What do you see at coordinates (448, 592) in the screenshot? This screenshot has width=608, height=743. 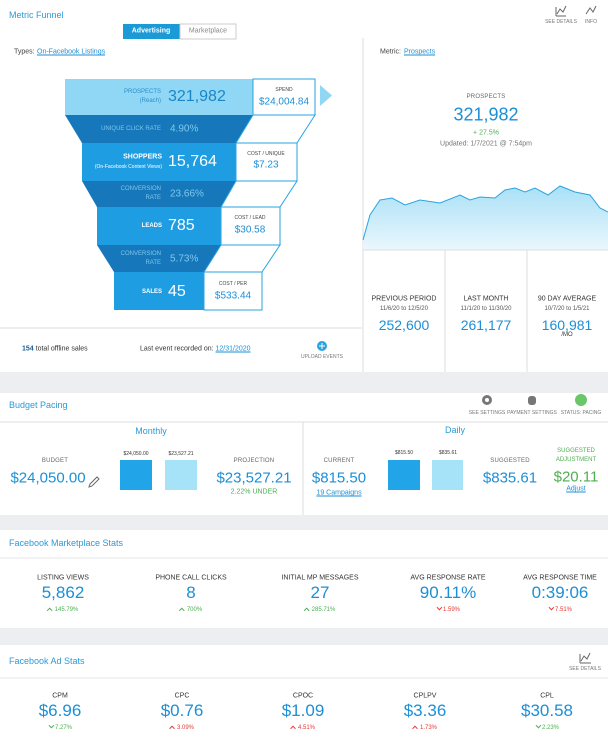 I see `stat-value: 90.11%` at bounding box center [448, 592].